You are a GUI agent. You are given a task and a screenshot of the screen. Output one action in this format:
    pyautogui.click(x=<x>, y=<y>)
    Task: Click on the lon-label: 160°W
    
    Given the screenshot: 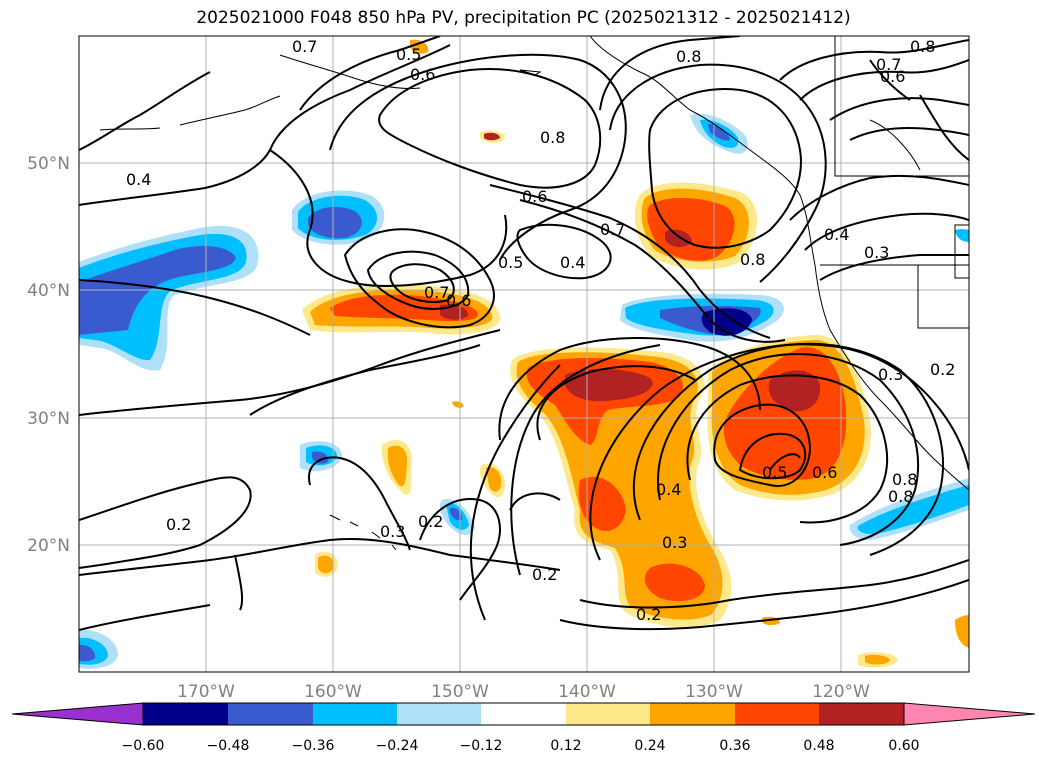 What is the action you would take?
    pyautogui.click(x=333, y=692)
    